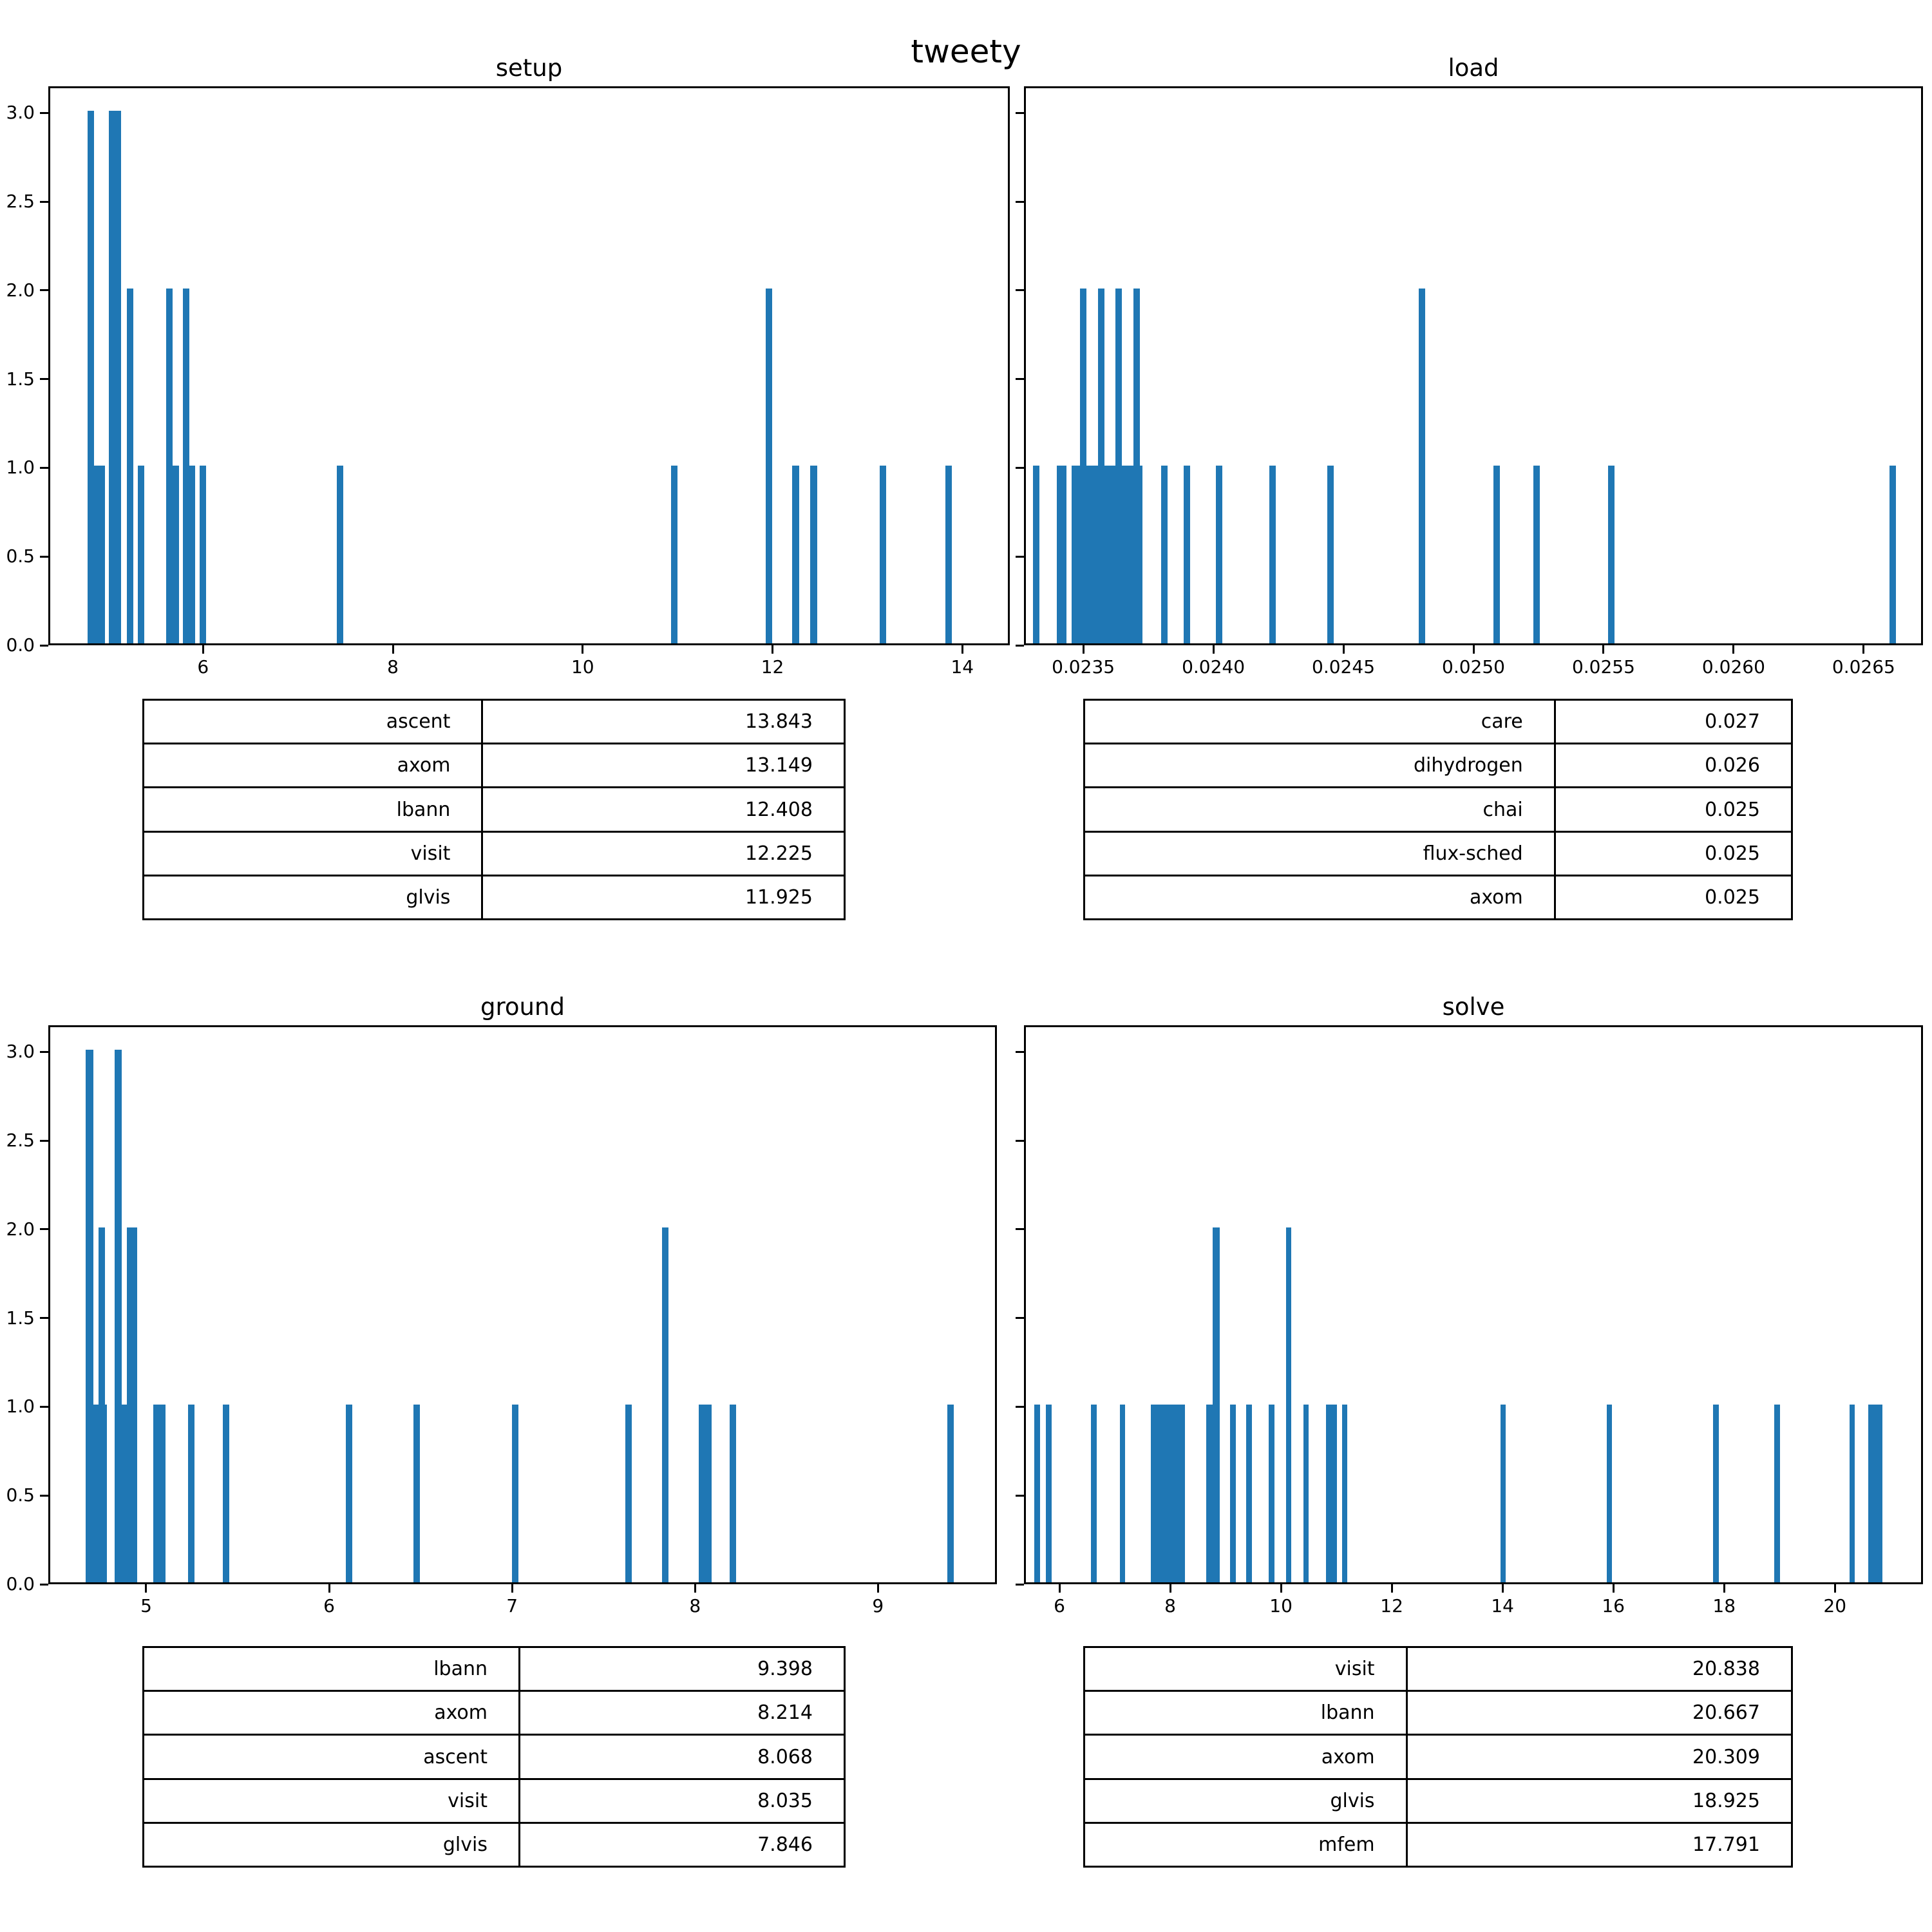  Describe the element at coordinates (20, 1052) in the screenshot. I see `y-tick-label: 3.0` at that location.